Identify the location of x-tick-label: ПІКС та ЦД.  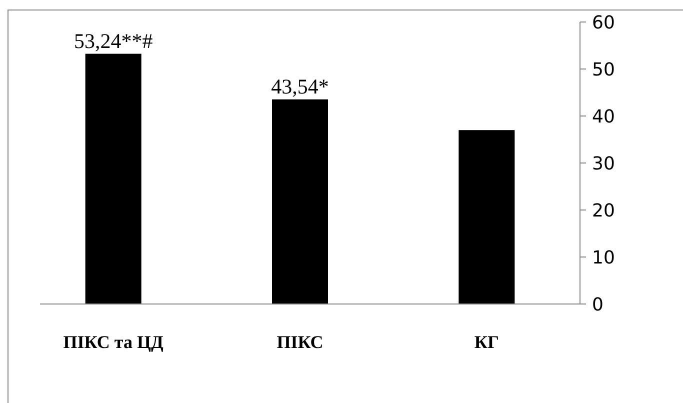
(113, 342).